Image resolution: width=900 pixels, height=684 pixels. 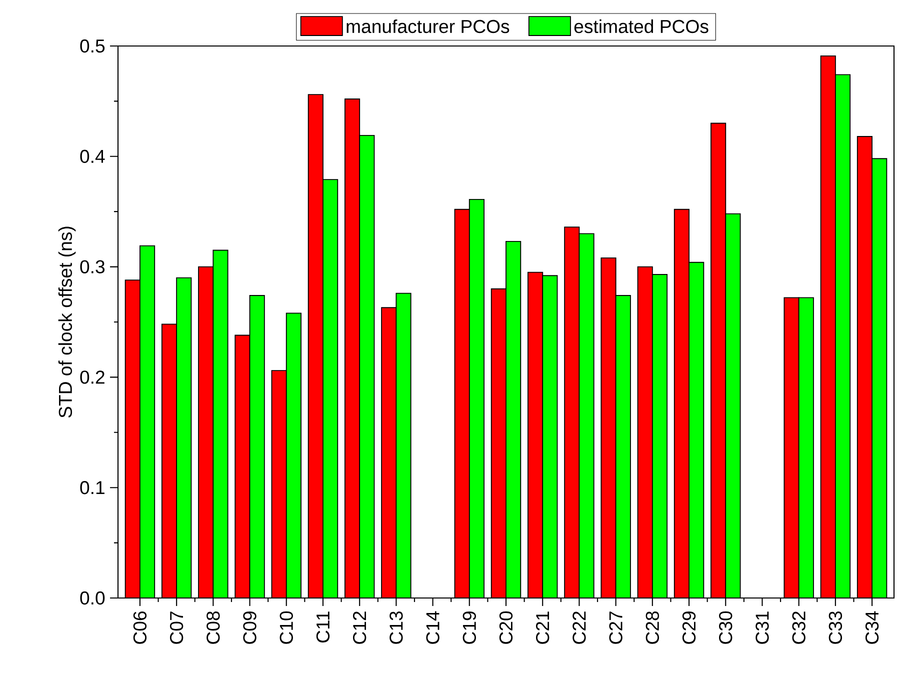 What do you see at coordinates (725, 627) in the screenshot?
I see `x-tick-label: C30` at bounding box center [725, 627].